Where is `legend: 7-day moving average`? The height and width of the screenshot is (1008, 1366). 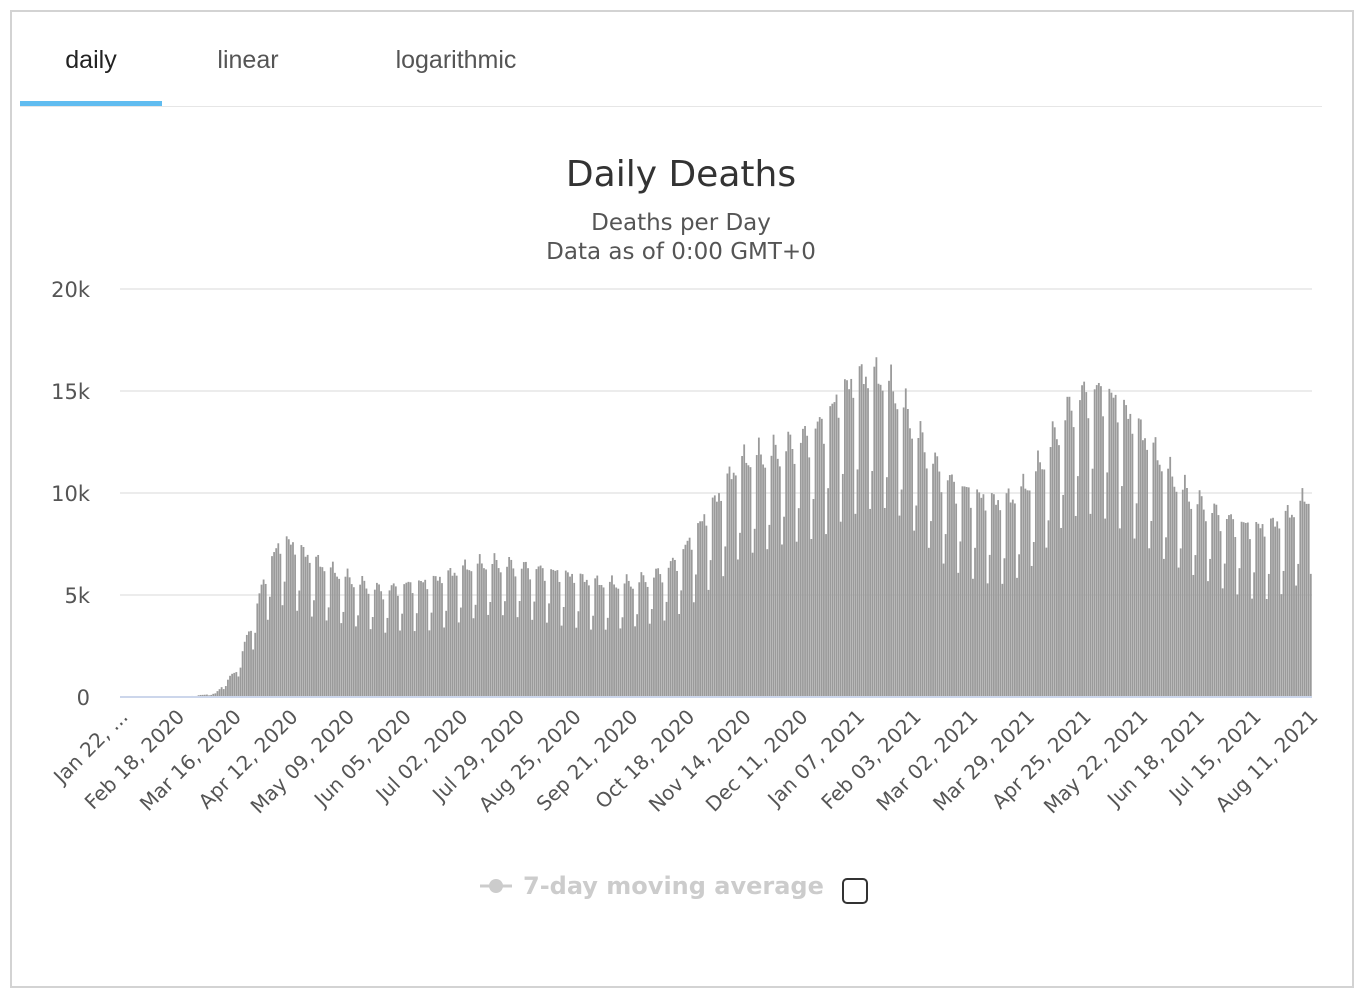 legend: 7-day moving average is located at coordinates (674, 888).